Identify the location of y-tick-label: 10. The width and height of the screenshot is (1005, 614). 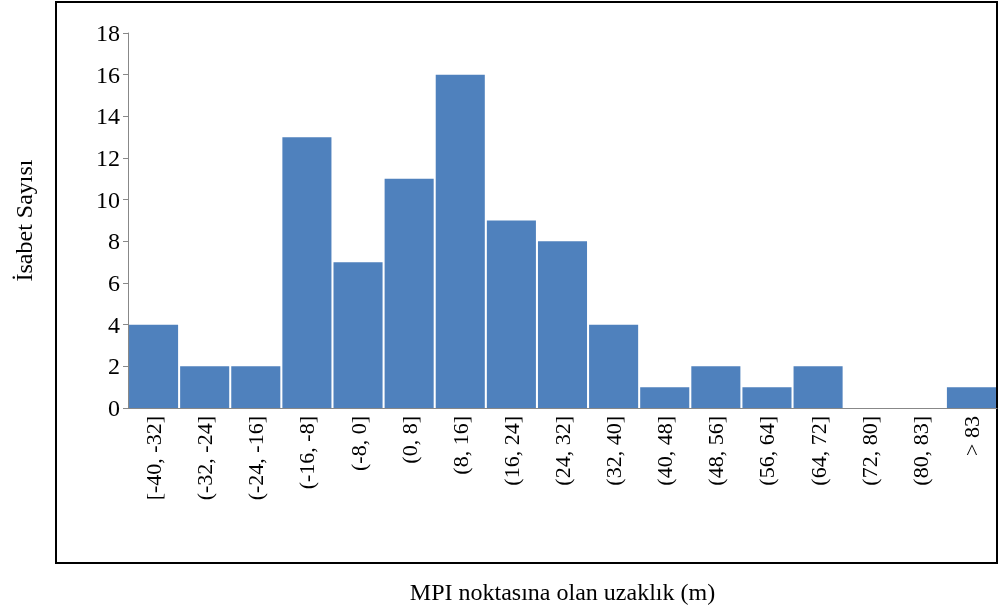
(108, 199).